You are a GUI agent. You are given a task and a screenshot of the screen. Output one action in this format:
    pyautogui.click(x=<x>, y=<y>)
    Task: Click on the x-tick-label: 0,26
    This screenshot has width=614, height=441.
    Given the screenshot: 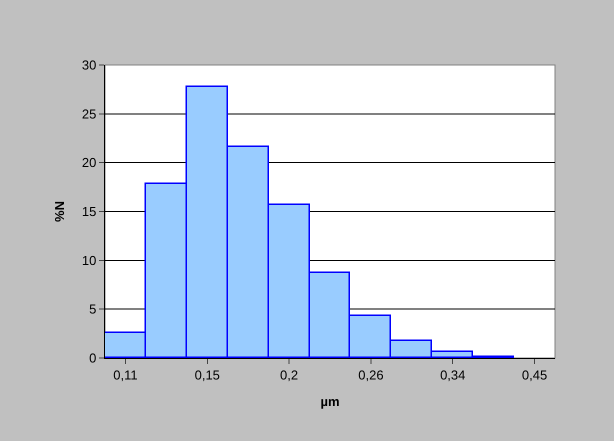 What is the action you would take?
    pyautogui.click(x=371, y=375)
    